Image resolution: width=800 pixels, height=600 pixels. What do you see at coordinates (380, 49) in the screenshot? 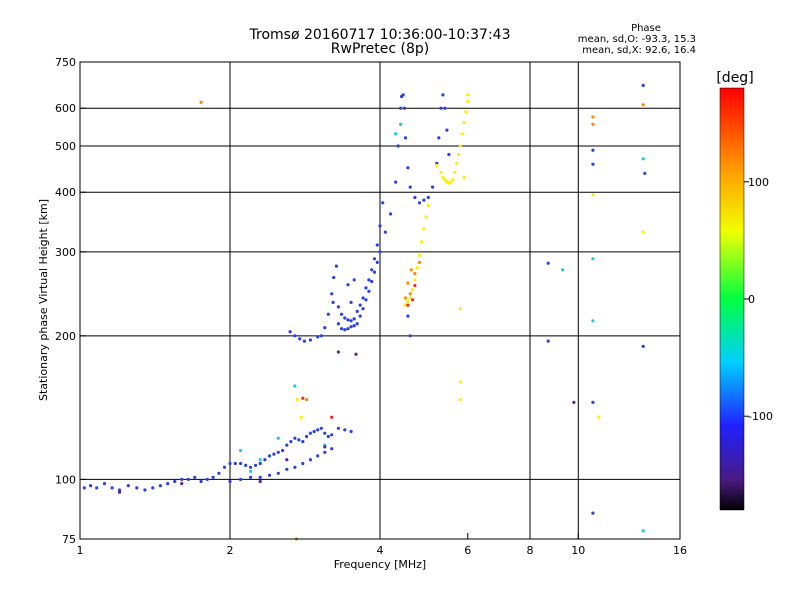
I see `chart-subtitle: RwPretec (8p)` at bounding box center [380, 49].